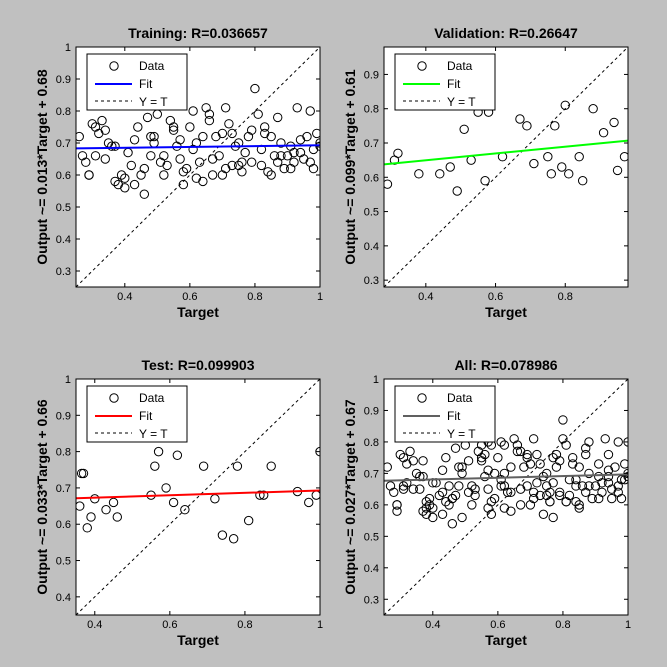 The height and width of the screenshot is (667, 667). I want to click on y-tick-label: 0.3, so click(371, 600).